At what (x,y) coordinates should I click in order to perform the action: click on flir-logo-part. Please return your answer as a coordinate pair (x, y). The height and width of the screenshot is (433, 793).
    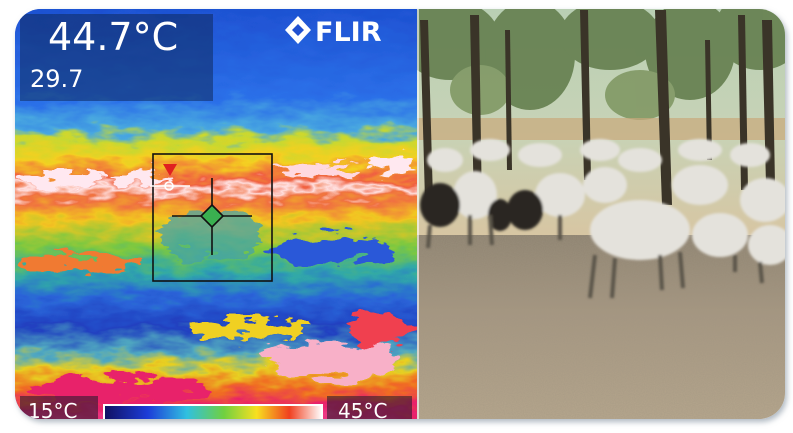
    Looking at the image, I should click on (298, 30).